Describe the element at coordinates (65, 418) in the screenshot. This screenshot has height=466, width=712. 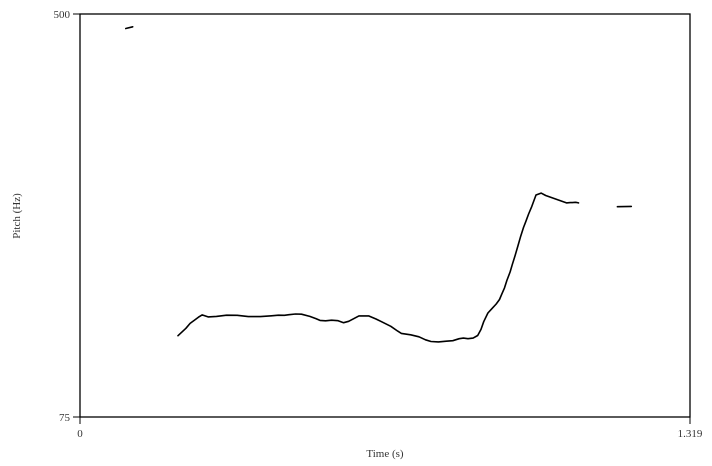
I see `y-axis-min-label: 75` at that location.